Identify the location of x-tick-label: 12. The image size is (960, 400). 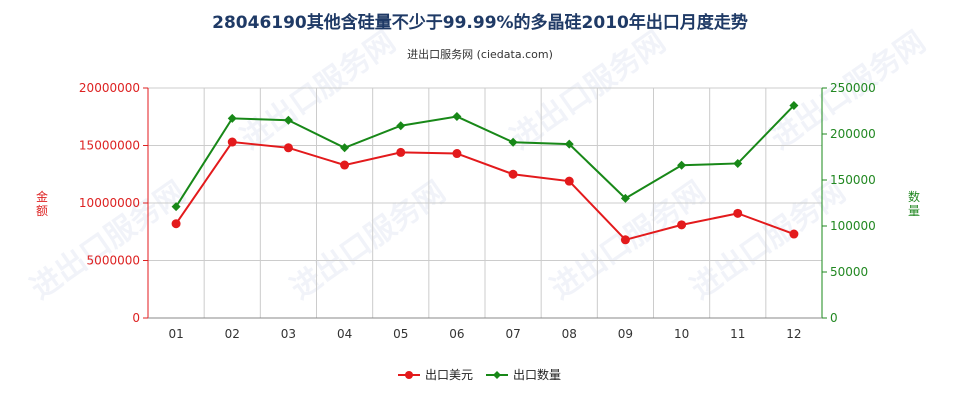
(793, 334).